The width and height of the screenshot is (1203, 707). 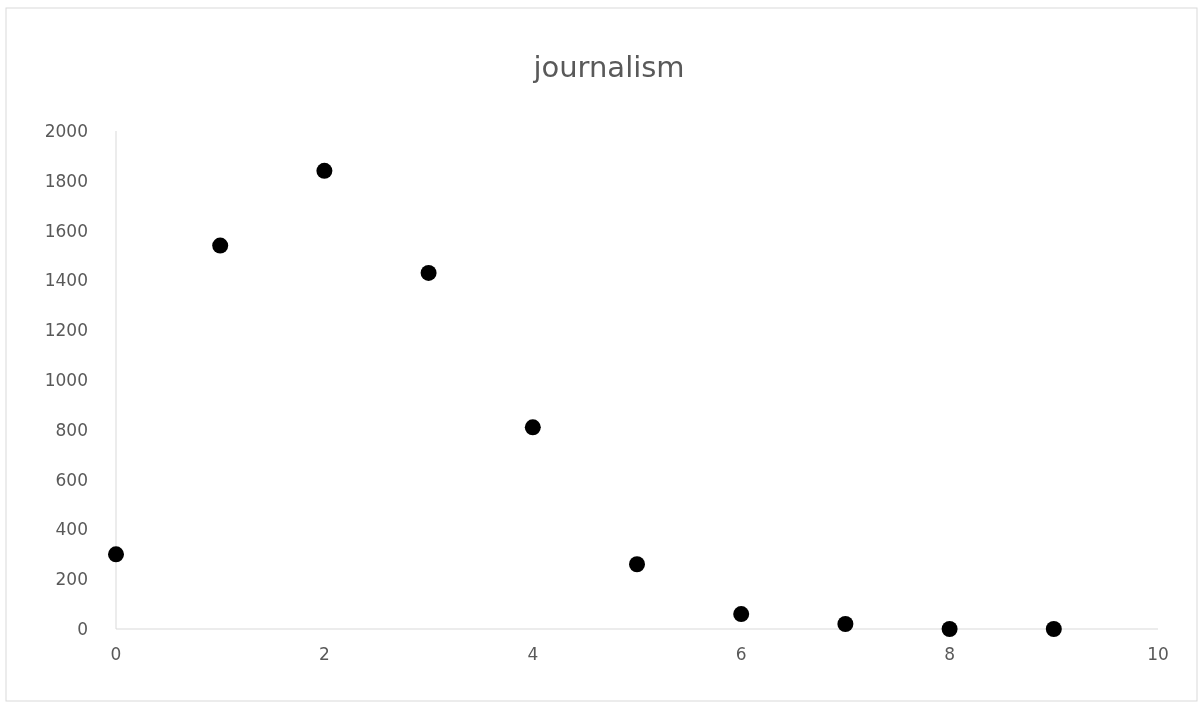 I want to click on y-tick-label: 800, so click(x=71, y=429).